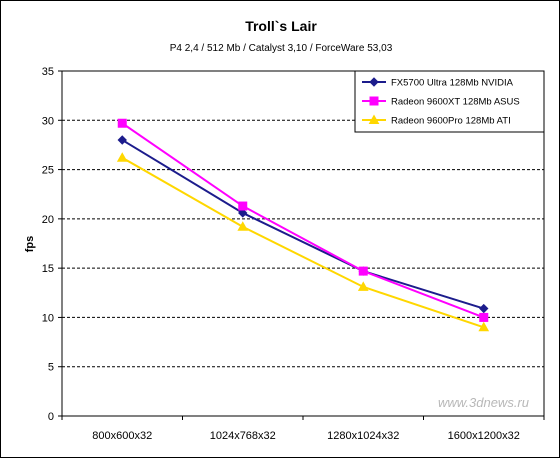 The image size is (560, 462). What do you see at coordinates (52, 244) in the screenshot?
I see `y-axis: 0 5 10 15 20 25 30 35` at bounding box center [52, 244].